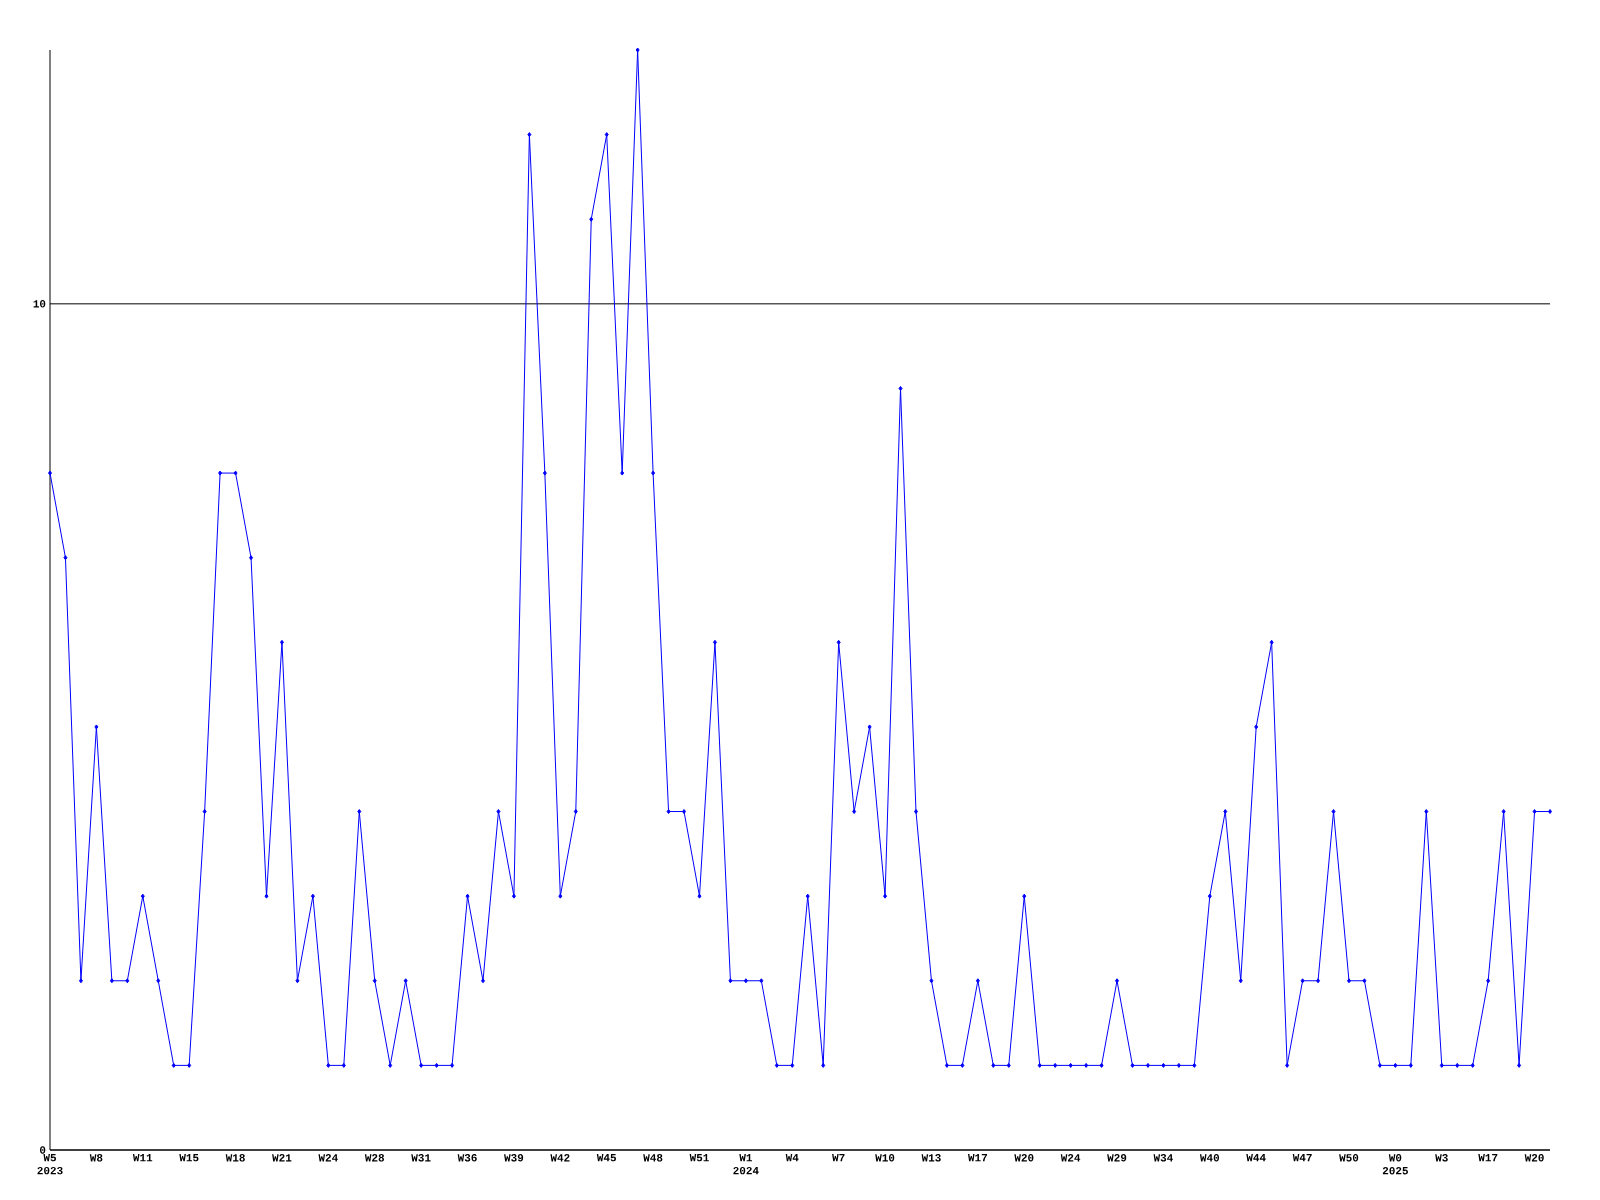 The width and height of the screenshot is (1600, 1200). I want to click on x-tick-label: W36, so click(467, 1158).